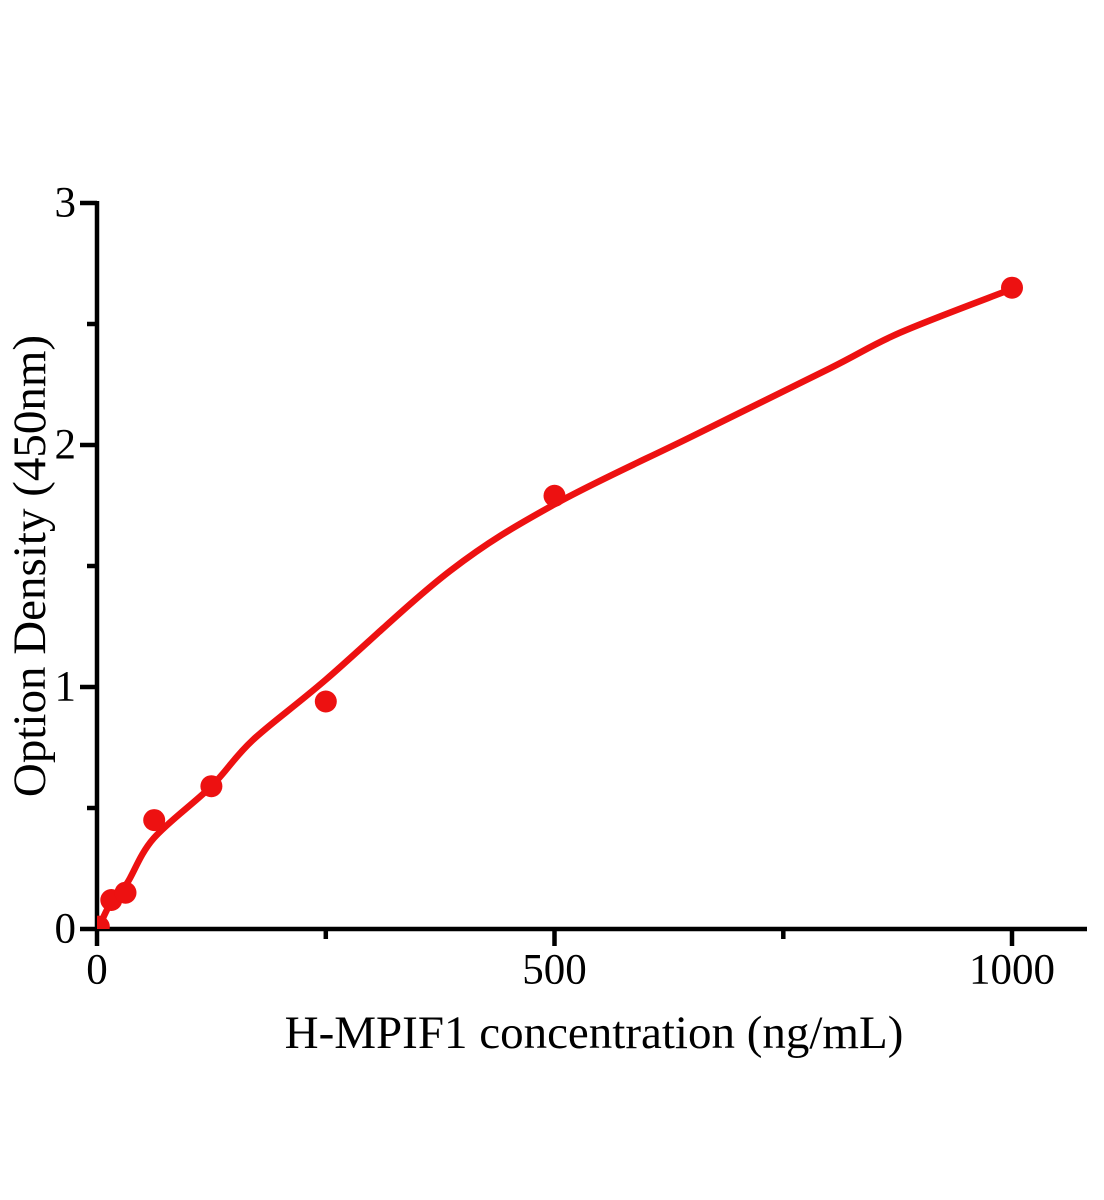 This screenshot has height=1200, width=1104. I want to click on data-point-marker-x250, so click(325, 701).